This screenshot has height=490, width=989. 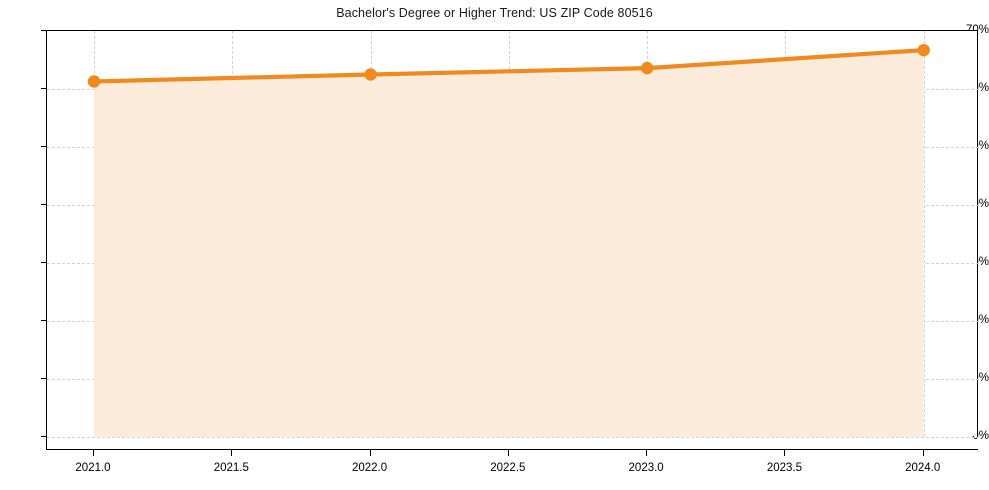 I want to click on x-axis-tick-label: 2021.0, so click(x=93, y=468).